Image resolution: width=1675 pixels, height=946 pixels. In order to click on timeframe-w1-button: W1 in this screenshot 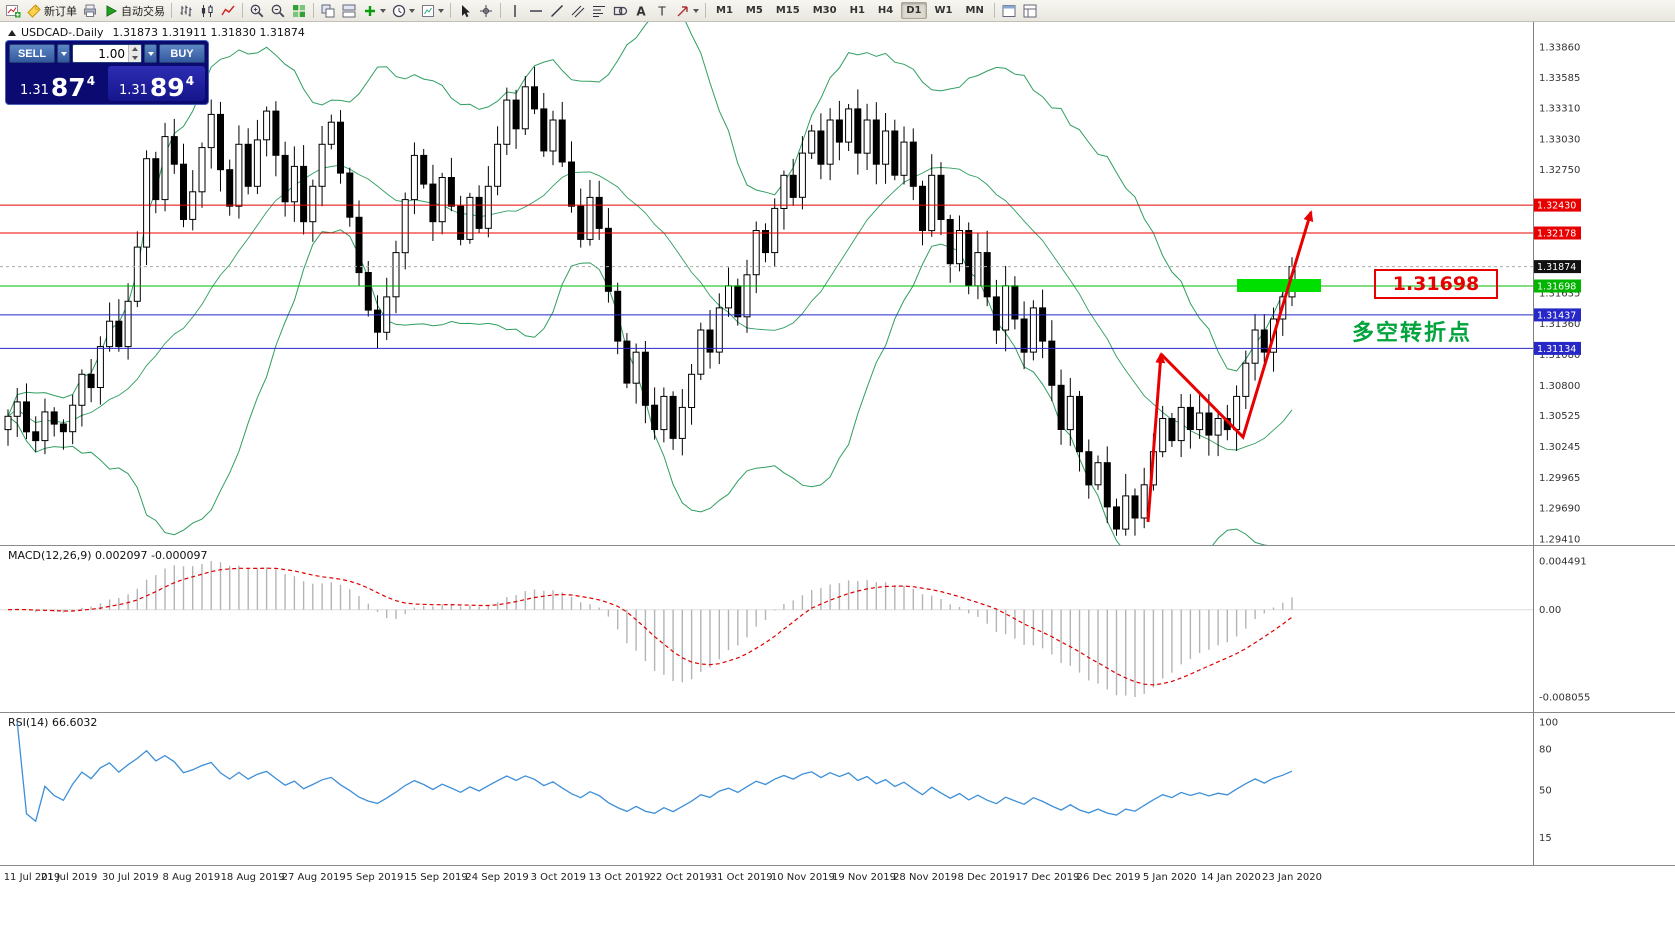, I will do `click(943, 10)`.